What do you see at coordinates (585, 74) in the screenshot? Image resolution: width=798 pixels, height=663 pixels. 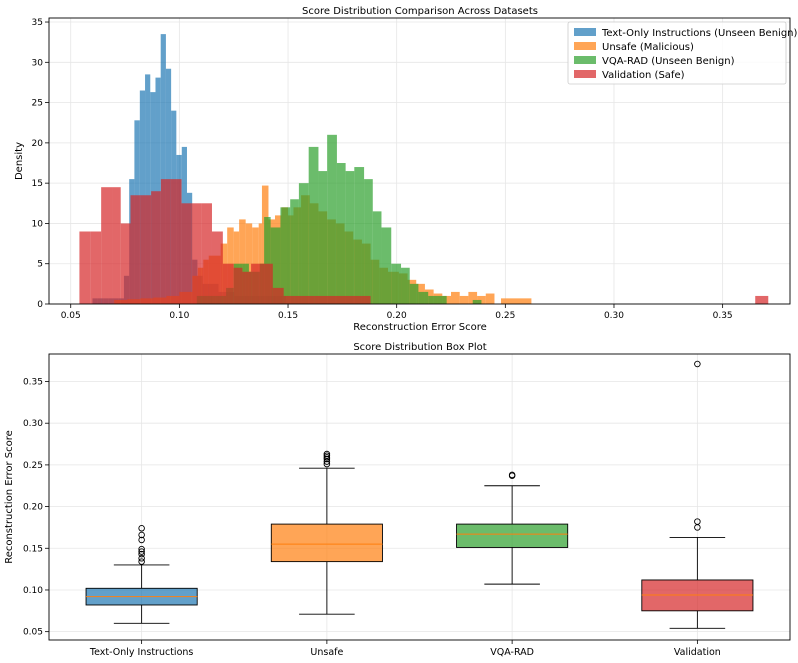 I see `legend-swatch-validation` at bounding box center [585, 74].